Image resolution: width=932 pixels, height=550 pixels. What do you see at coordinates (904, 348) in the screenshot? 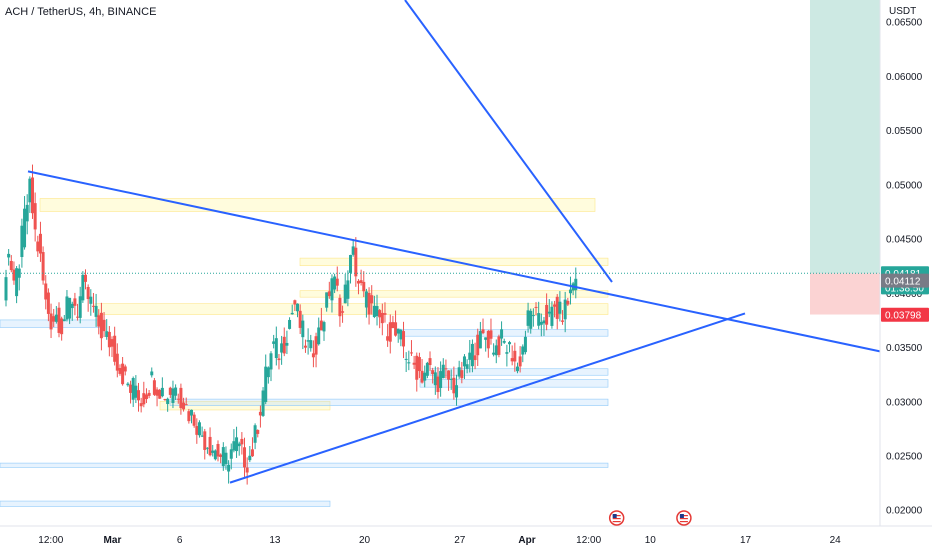
I see `y-tick-label: 0.03500` at bounding box center [904, 348].